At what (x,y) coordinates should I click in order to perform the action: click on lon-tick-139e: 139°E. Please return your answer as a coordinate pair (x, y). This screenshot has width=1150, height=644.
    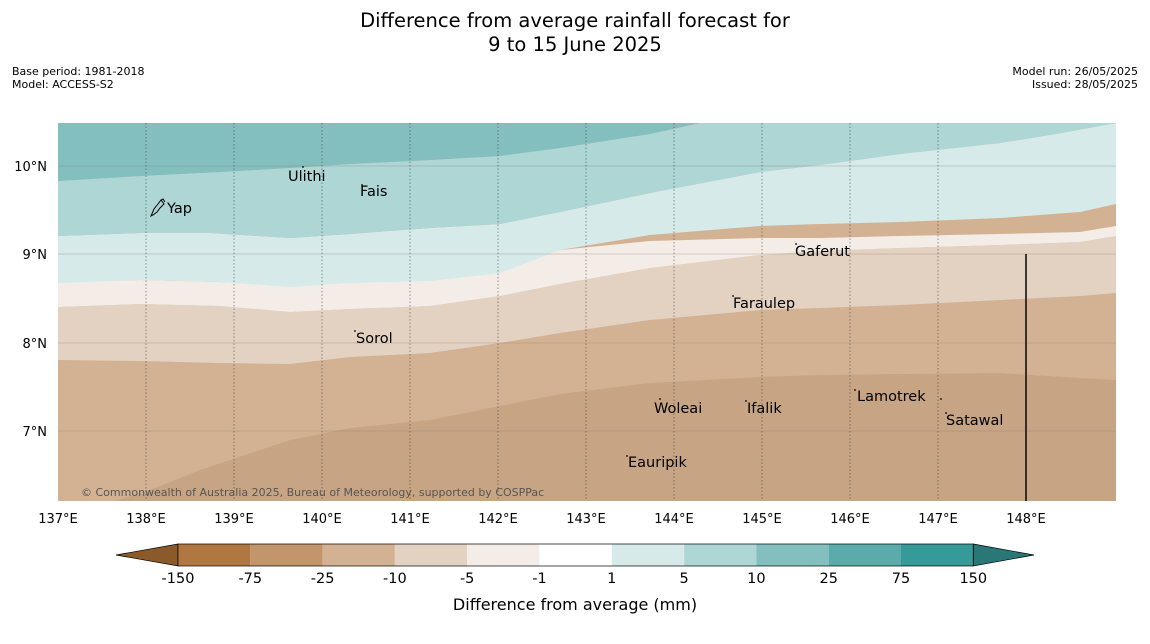
    Looking at the image, I should click on (234, 519).